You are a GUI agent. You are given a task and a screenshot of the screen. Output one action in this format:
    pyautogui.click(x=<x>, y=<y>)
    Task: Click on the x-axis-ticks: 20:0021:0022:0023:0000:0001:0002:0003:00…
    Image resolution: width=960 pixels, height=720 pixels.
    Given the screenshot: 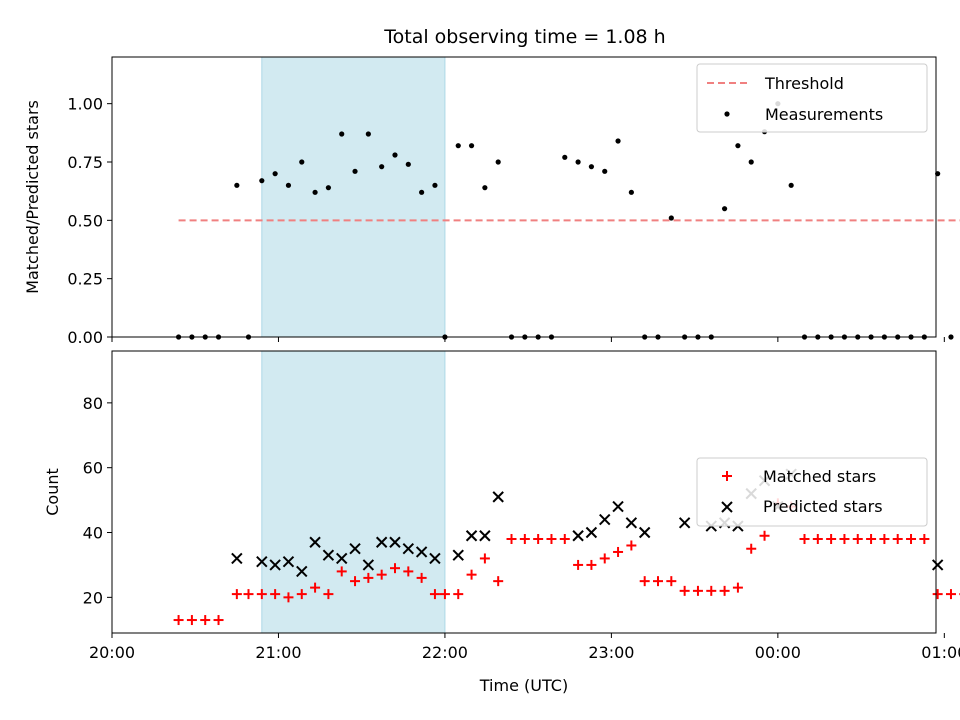 What is the action you would take?
    pyautogui.click(x=524, y=647)
    